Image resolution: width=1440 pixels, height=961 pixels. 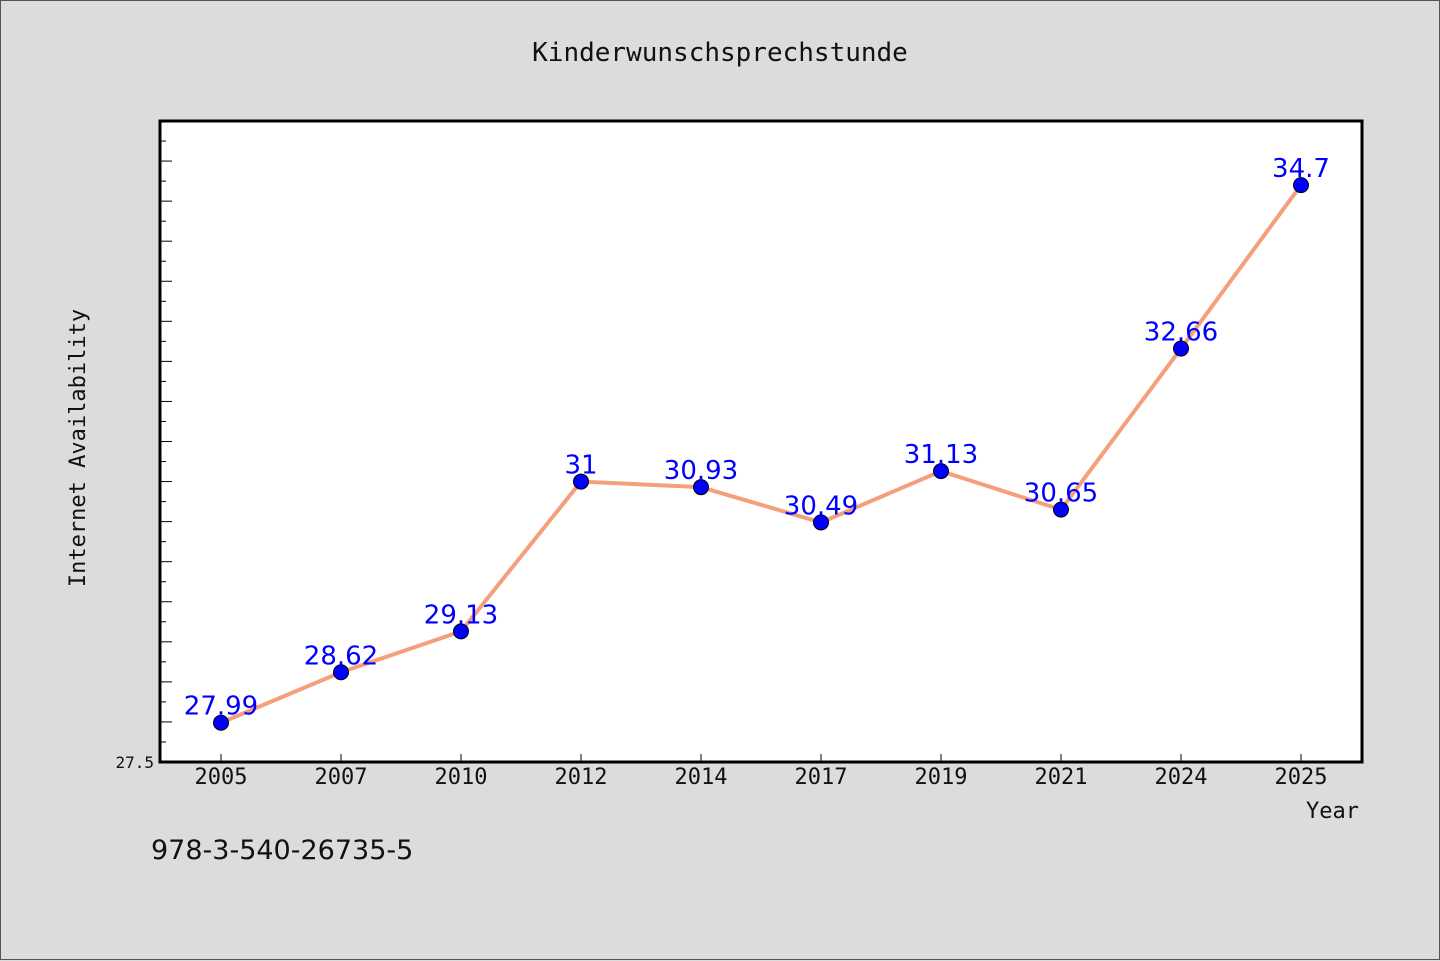 What do you see at coordinates (282, 850) in the screenshot?
I see `isbn-caption: 978-3-540-26735-5` at bounding box center [282, 850].